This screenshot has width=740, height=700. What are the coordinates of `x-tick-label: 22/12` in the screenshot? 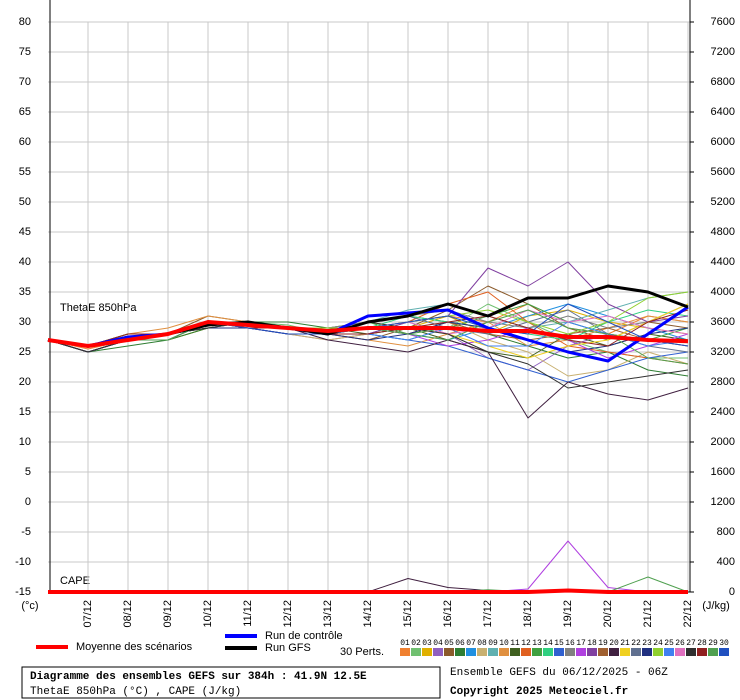 It's located at (688, 614).